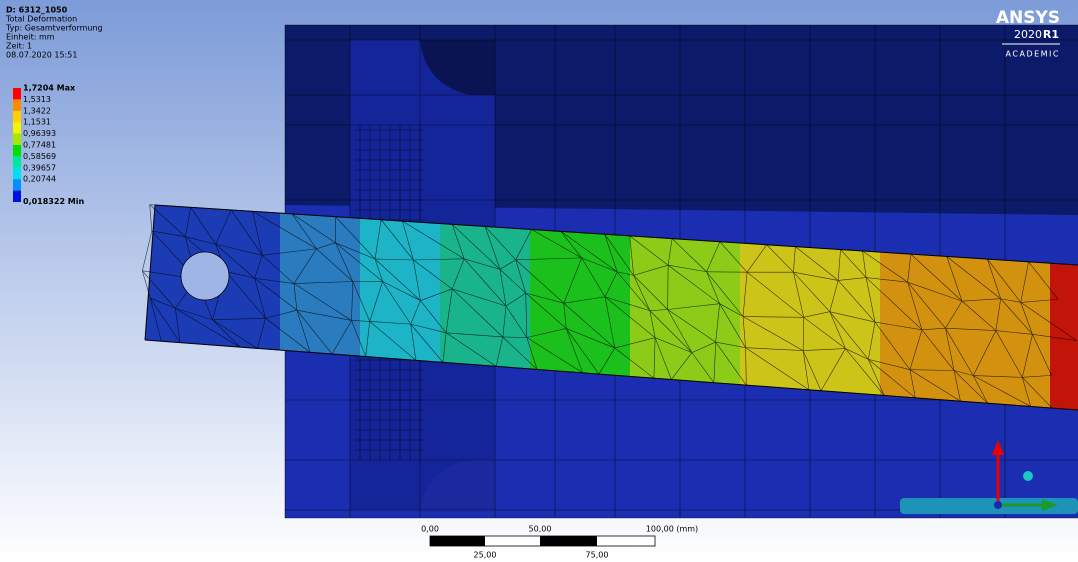 The height and width of the screenshot is (562, 1078). What do you see at coordinates (19, 46) in the screenshot?
I see `header-line: Zeit: 1` at bounding box center [19, 46].